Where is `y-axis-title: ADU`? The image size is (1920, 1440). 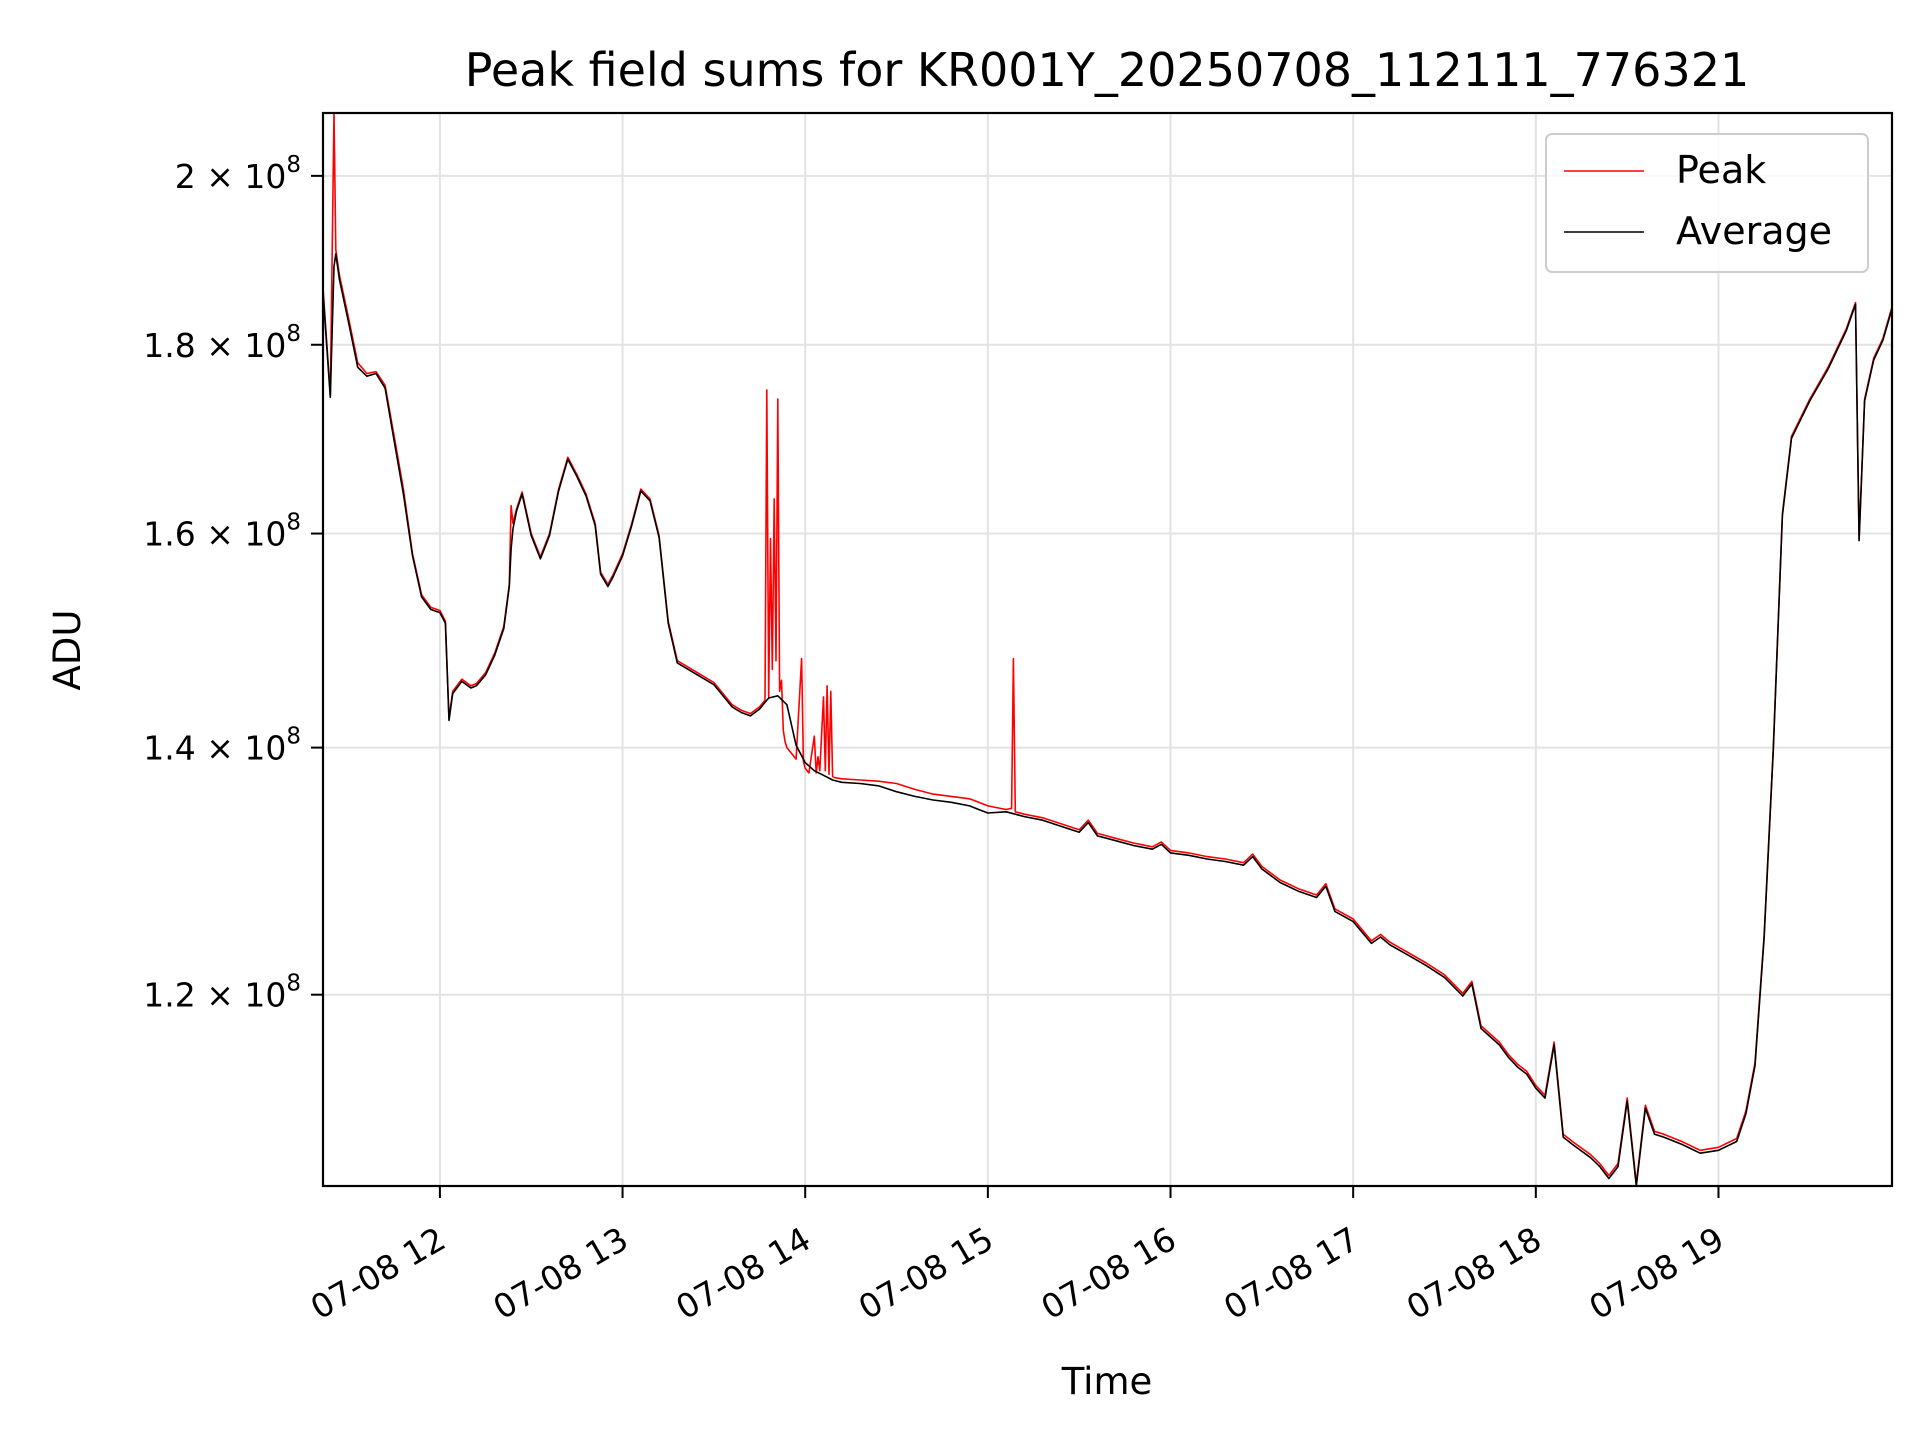
y-axis-title: ADU is located at coordinates (67, 650).